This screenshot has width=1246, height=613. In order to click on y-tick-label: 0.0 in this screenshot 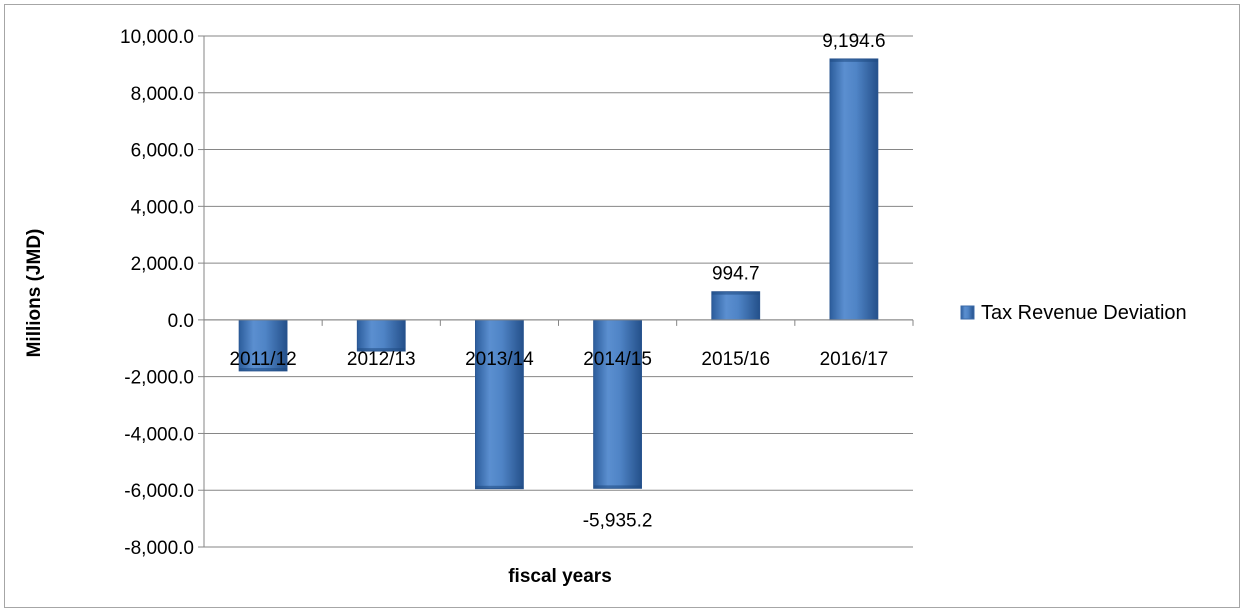, I will do `click(181, 321)`.